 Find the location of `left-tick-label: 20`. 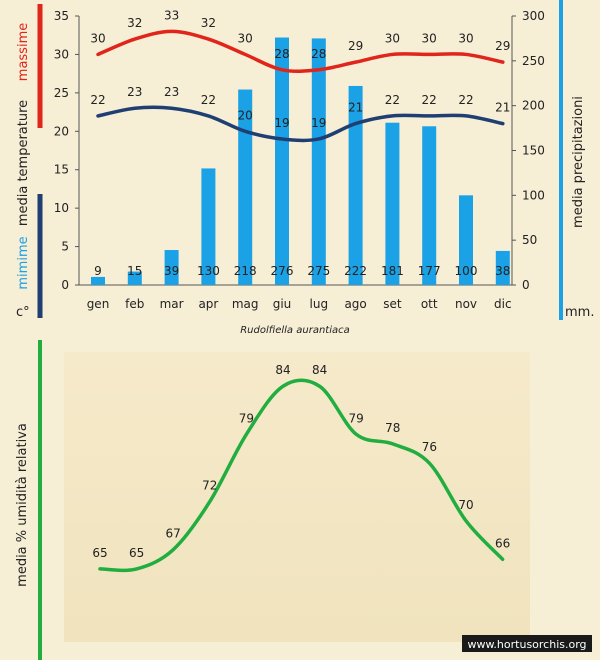

left-tick-label: 20 is located at coordinates (61, 131).